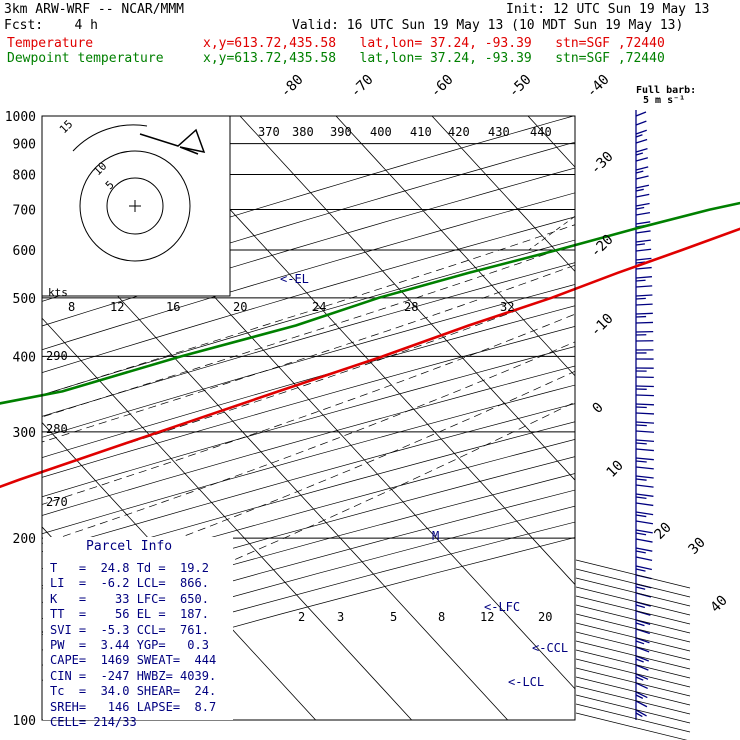 The image size is (740, 740). What do you see at coordinates (129, 546) in the screenshot?
I see `parcel-info-title: Parcel Info` at bounding box center [129, 546].